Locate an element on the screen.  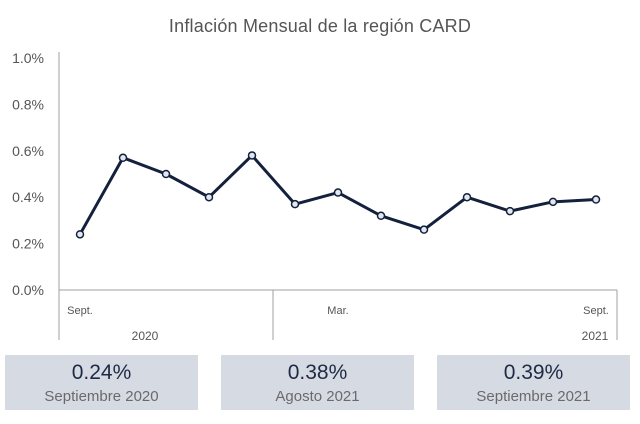
card-label: Septiembre 2021 is located at coordinates (533, 396).